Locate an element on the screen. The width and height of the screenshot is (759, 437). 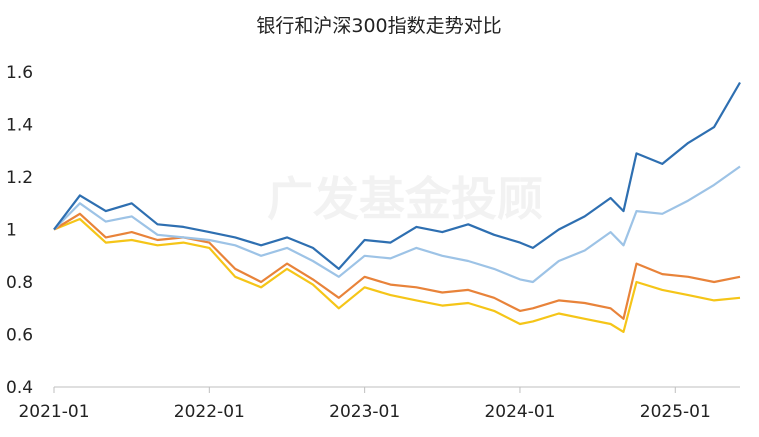
y-tick-label: 1.6 is located at coordinates (19, 73).